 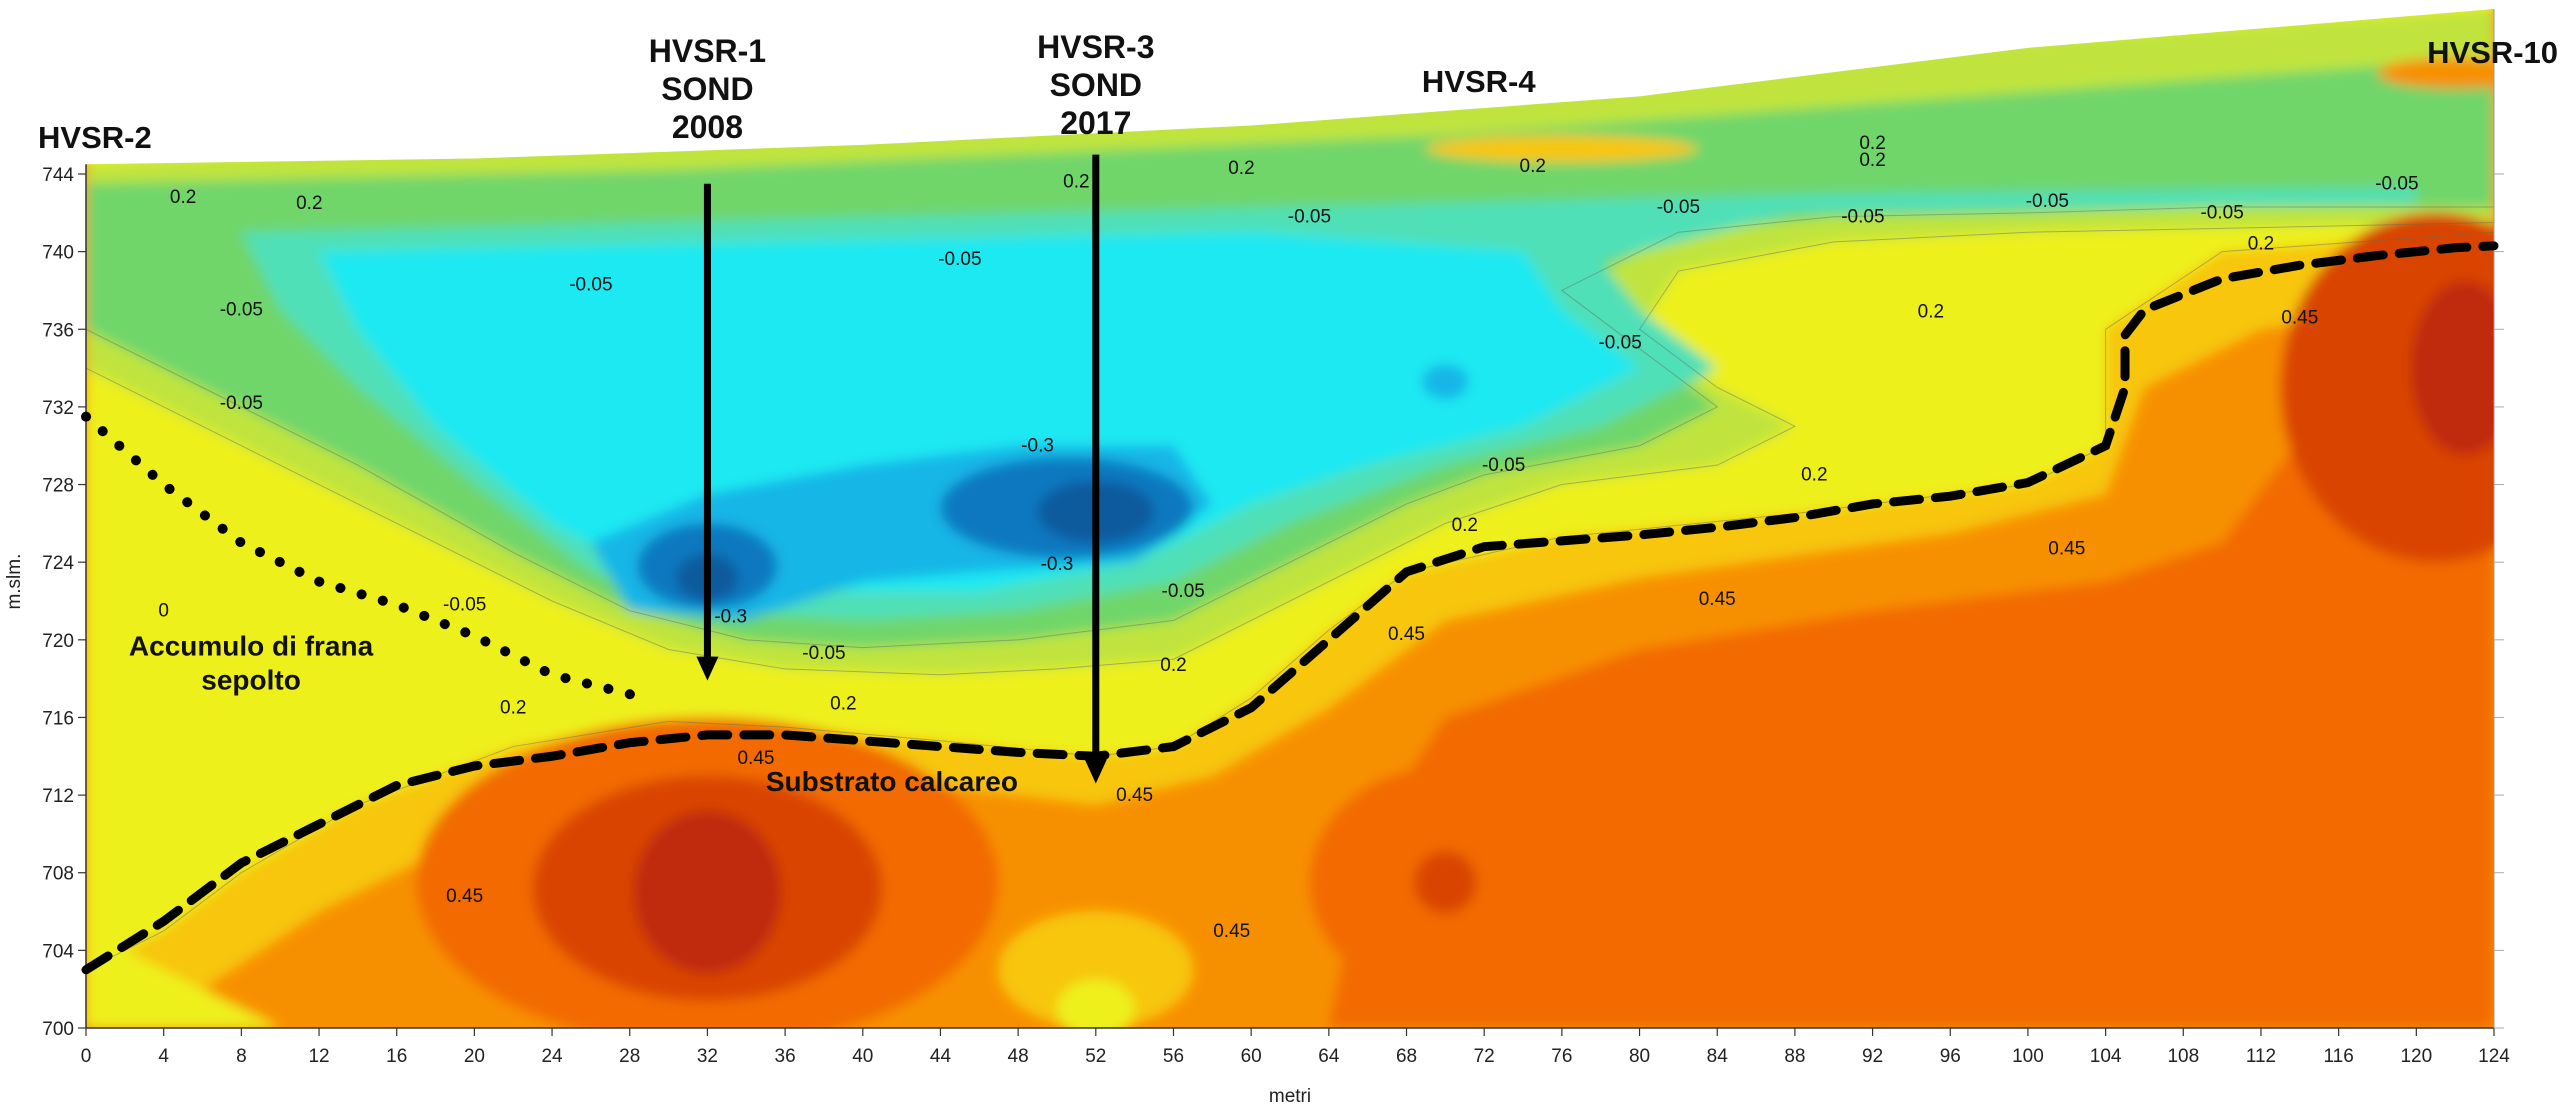 What do you see at coordinates (58, 951) in the screenshot?
I see `y-tick-label: 704` at bounding box center [58, 951].